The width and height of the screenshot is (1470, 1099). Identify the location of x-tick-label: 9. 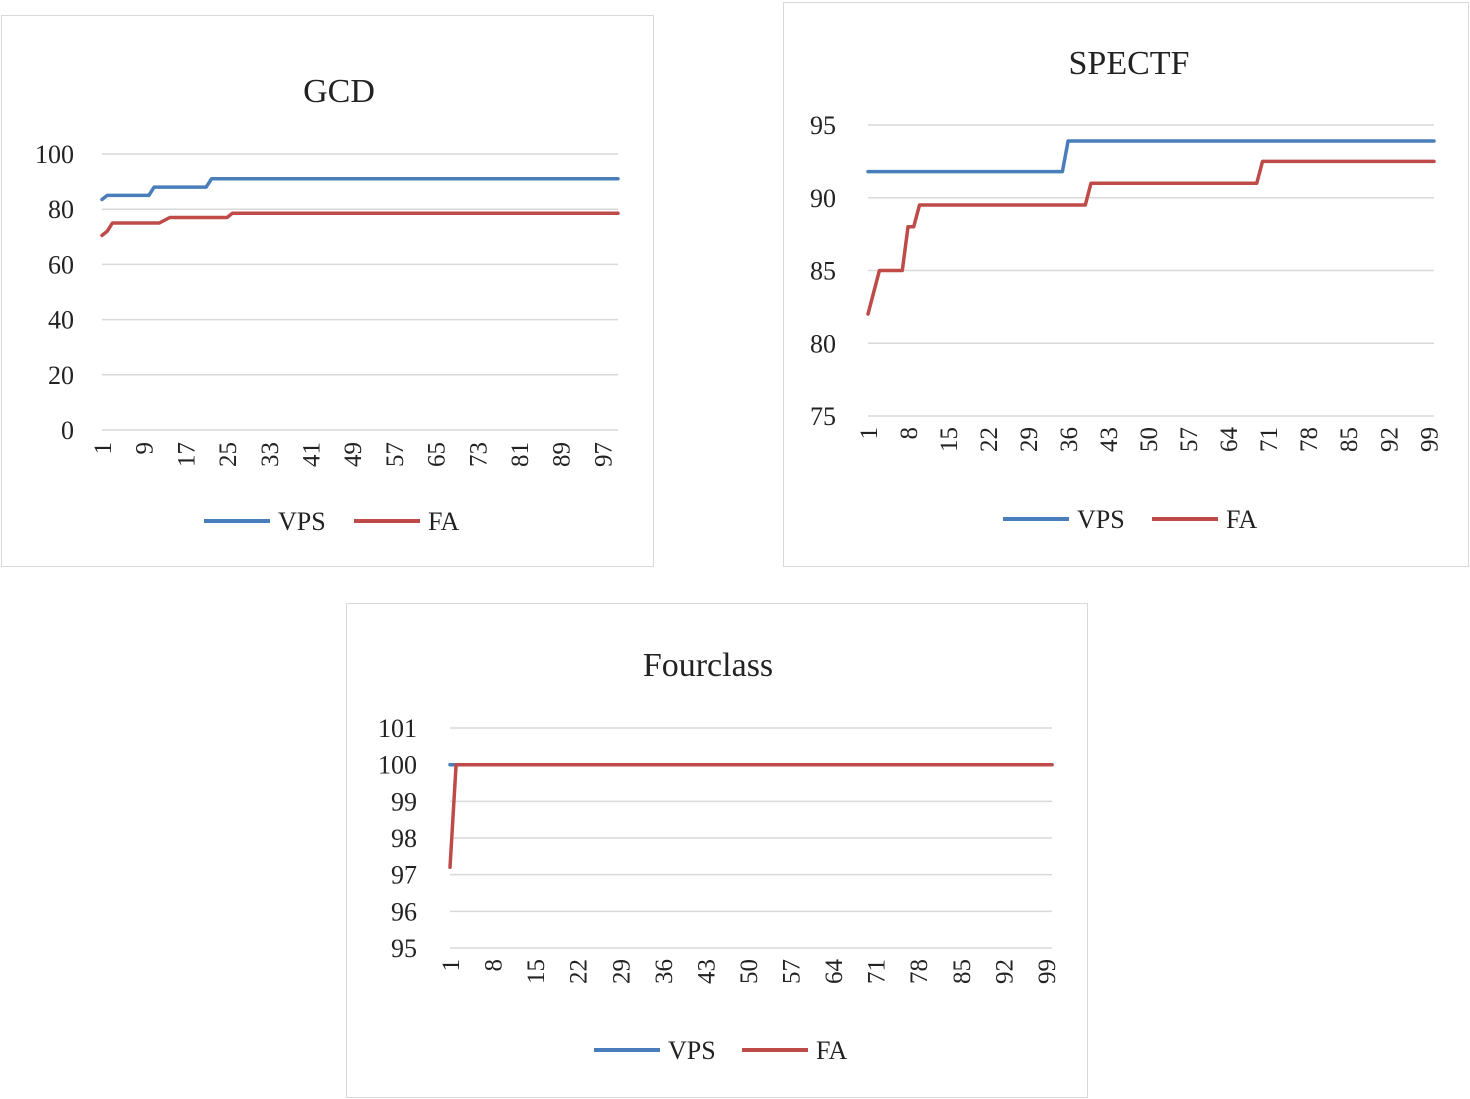
(145, 448).